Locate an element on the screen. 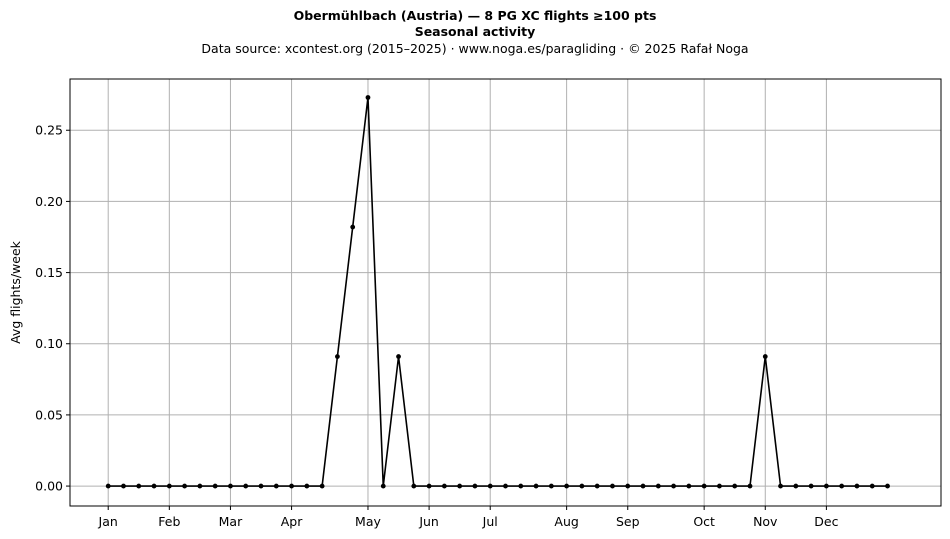 This screenshot has width=950, height=539. chart-subtitle: Seasonal activity is located at coordinates (475, 31).